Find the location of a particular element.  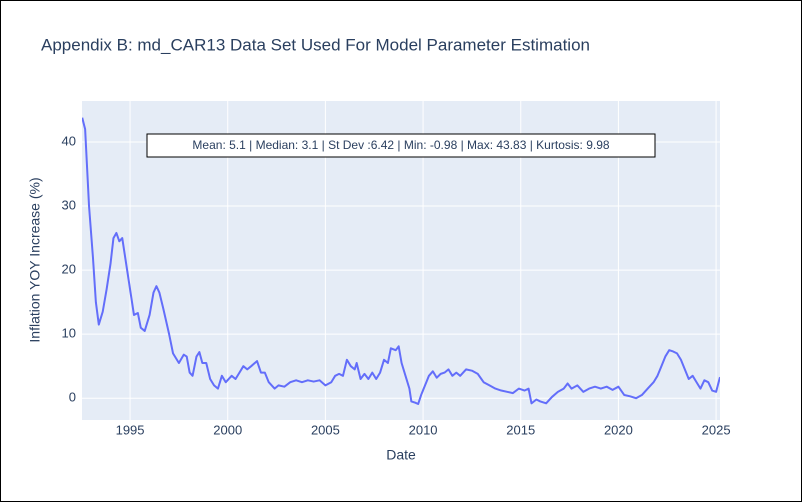

y-axis-label: Inflation YOY Increase (%) is located at coordinates (35, 259).